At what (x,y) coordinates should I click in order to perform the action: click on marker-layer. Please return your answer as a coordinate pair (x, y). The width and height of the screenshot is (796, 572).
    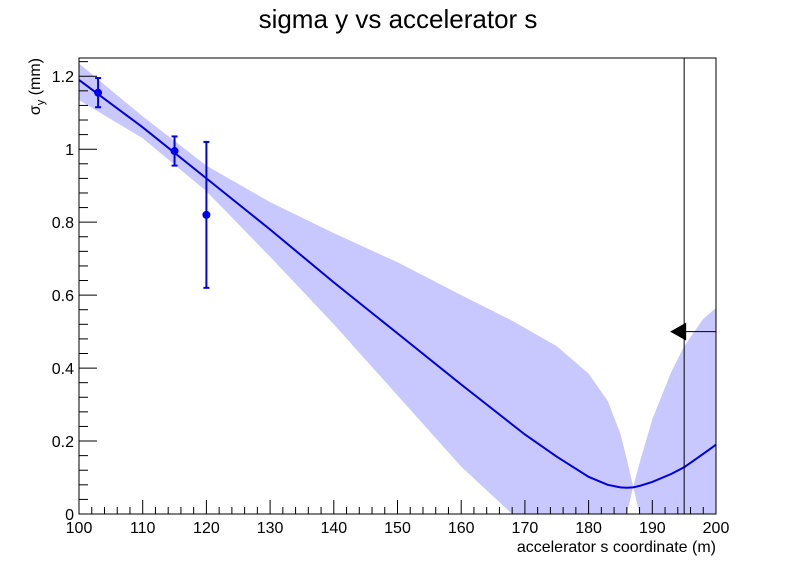
    Looking at the image, I should click on (693, 286).